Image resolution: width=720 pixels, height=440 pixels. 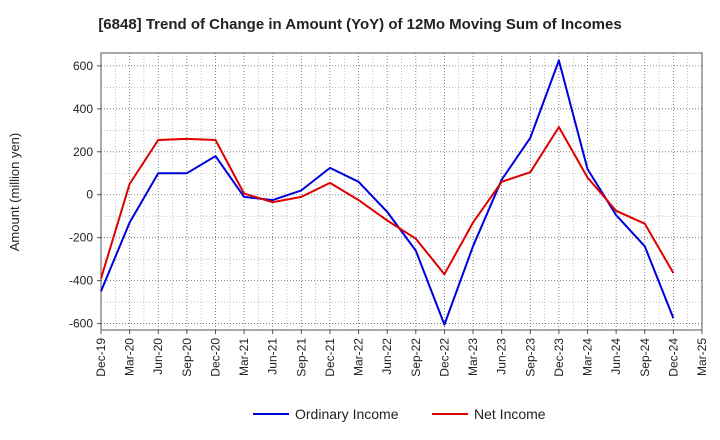 I want to click on y-tick-label: 400, so click(x=83, y=109).